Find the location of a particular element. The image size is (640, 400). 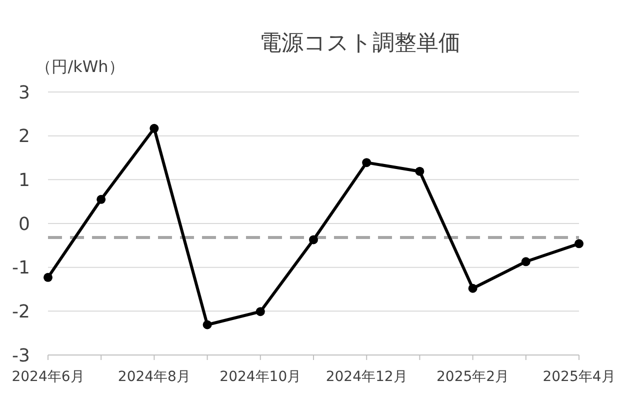

x-tick-label: 2024年6月 is located at coordinates (48, 377).